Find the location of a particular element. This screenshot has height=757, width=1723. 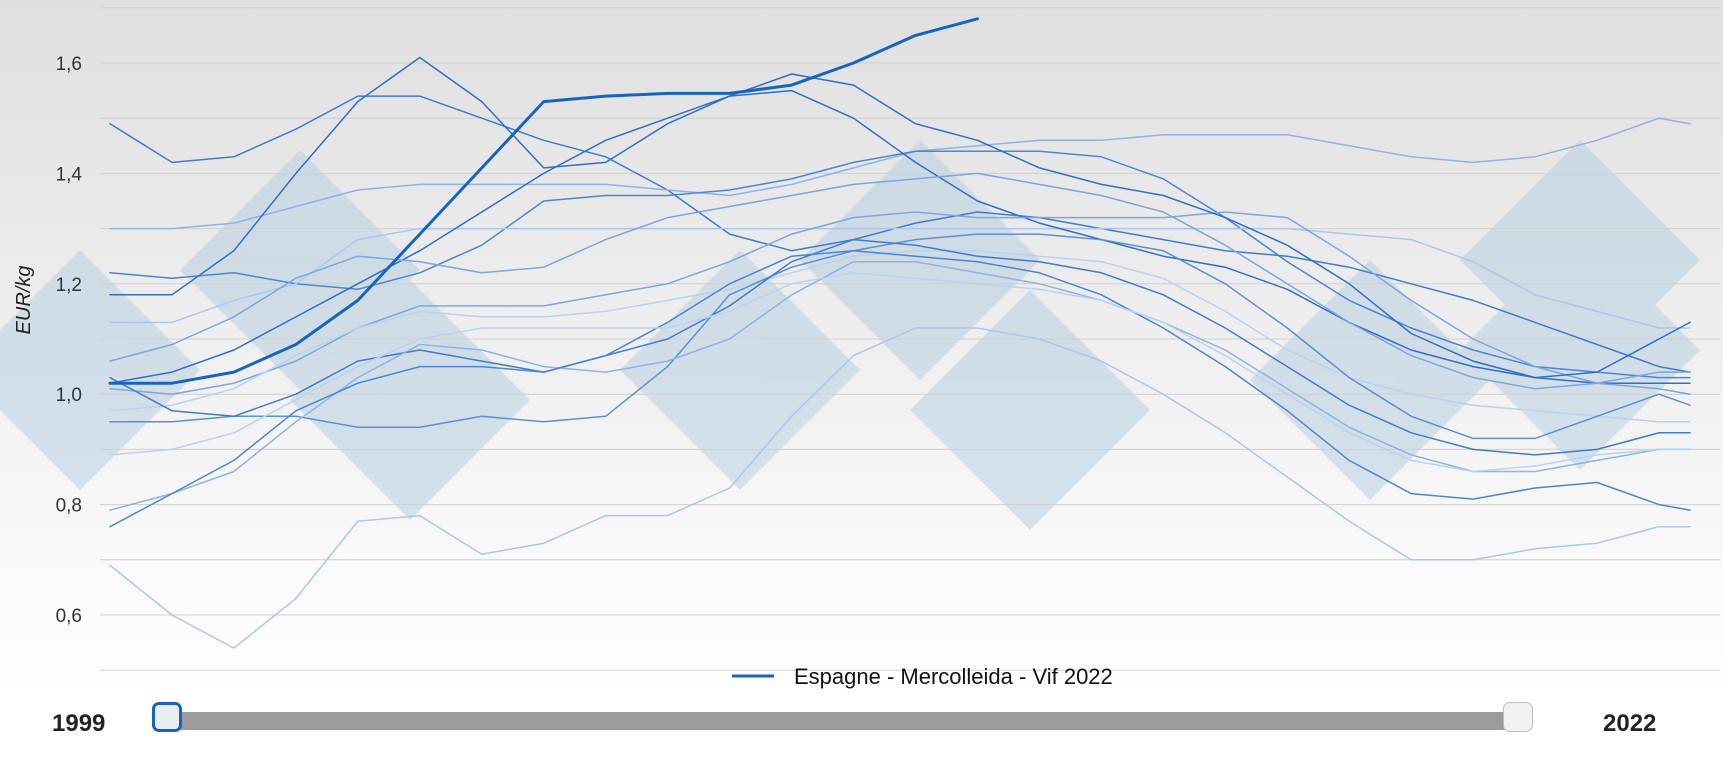

slider-start-year: 1999 is located at coordinates (79, 723).